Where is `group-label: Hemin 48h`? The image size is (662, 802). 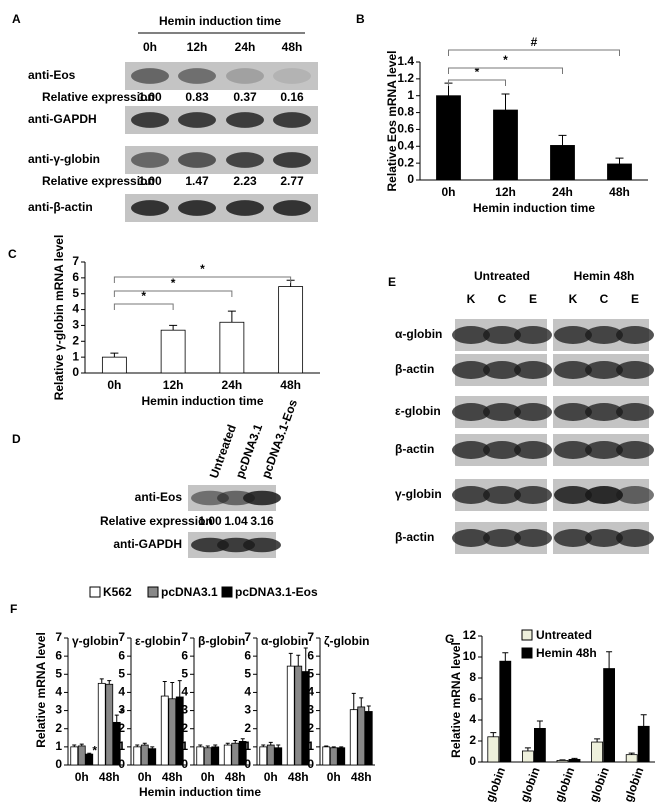
group-label: Hemin 48h is located at coordinates (604, 276).